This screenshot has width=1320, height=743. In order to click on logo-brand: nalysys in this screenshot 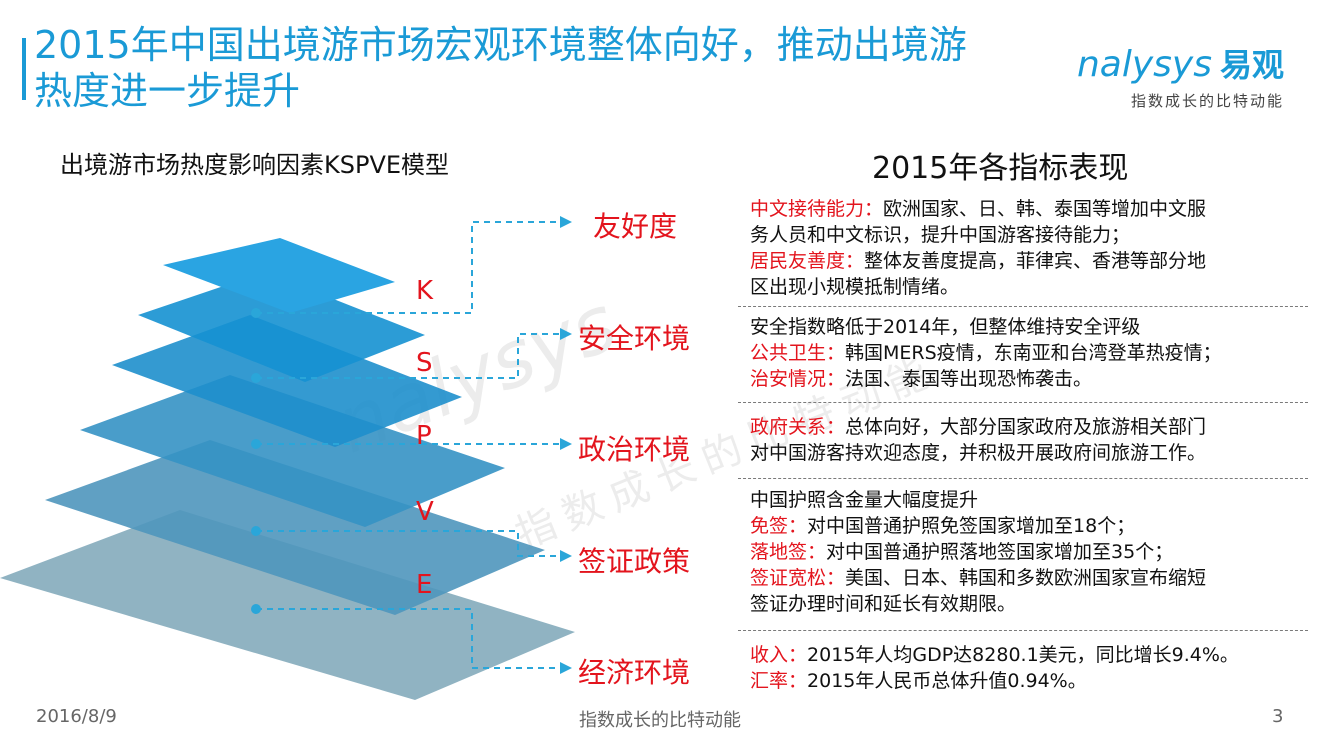, I will do `click(1144, 64)`.